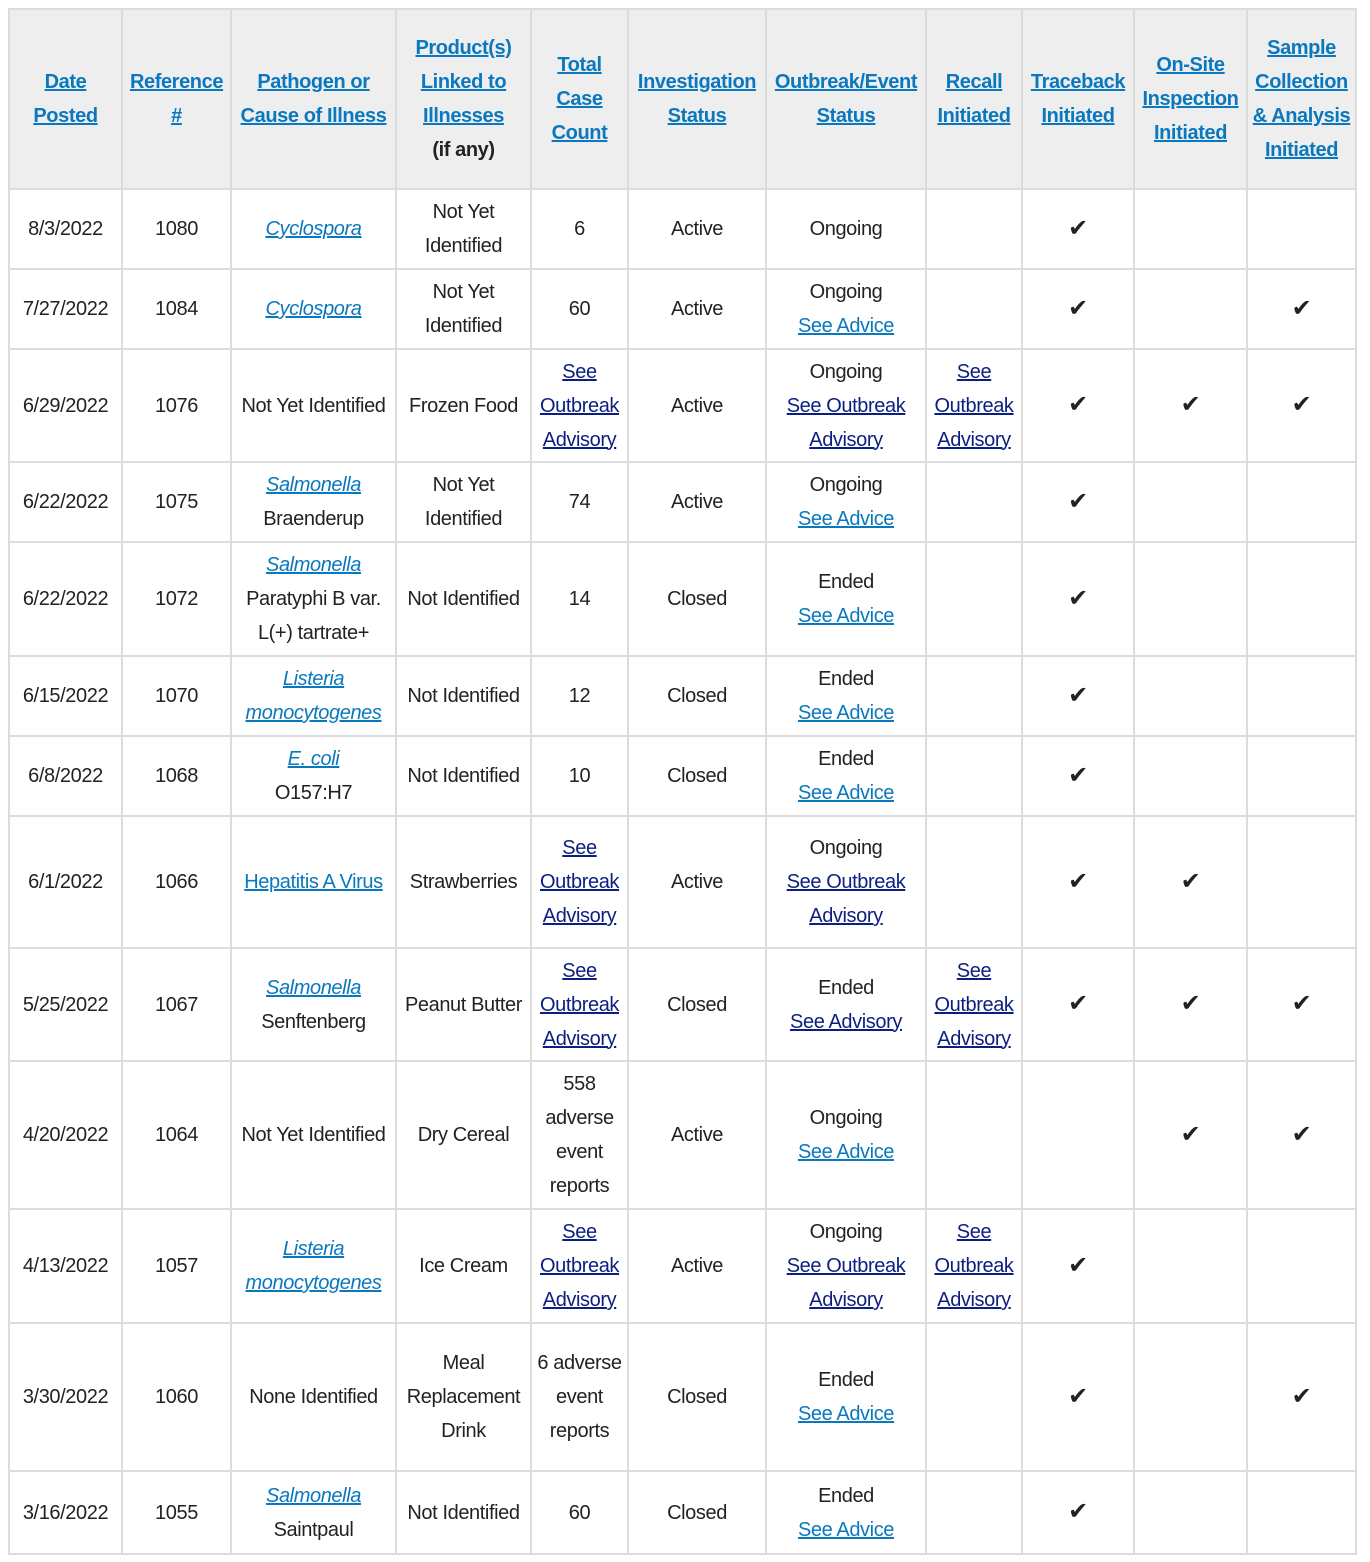 The image size is (1370, 1562). Describe the element at coordinates (846, 1021) in the screenshot. I see `advisory-link: See Advisory` at that location.